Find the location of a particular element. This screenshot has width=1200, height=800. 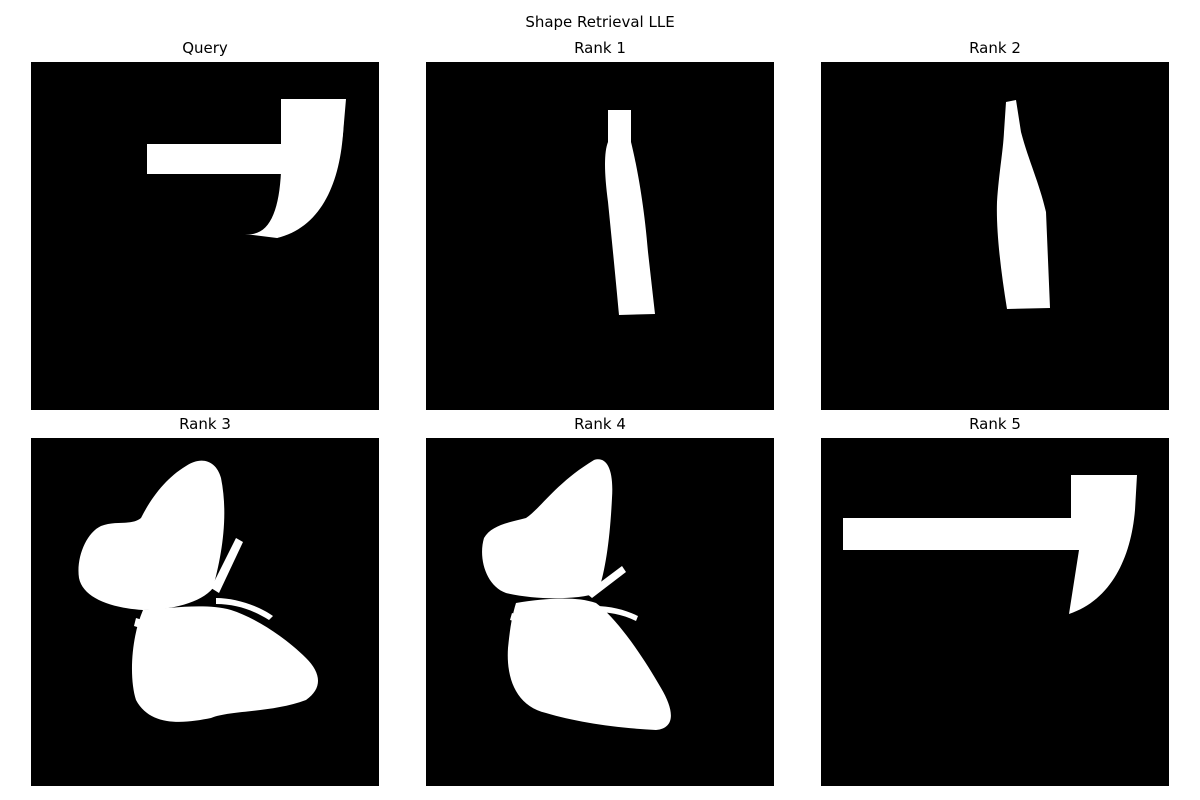

rank-2-bottle-shape is located at coordinates (1023, 204).